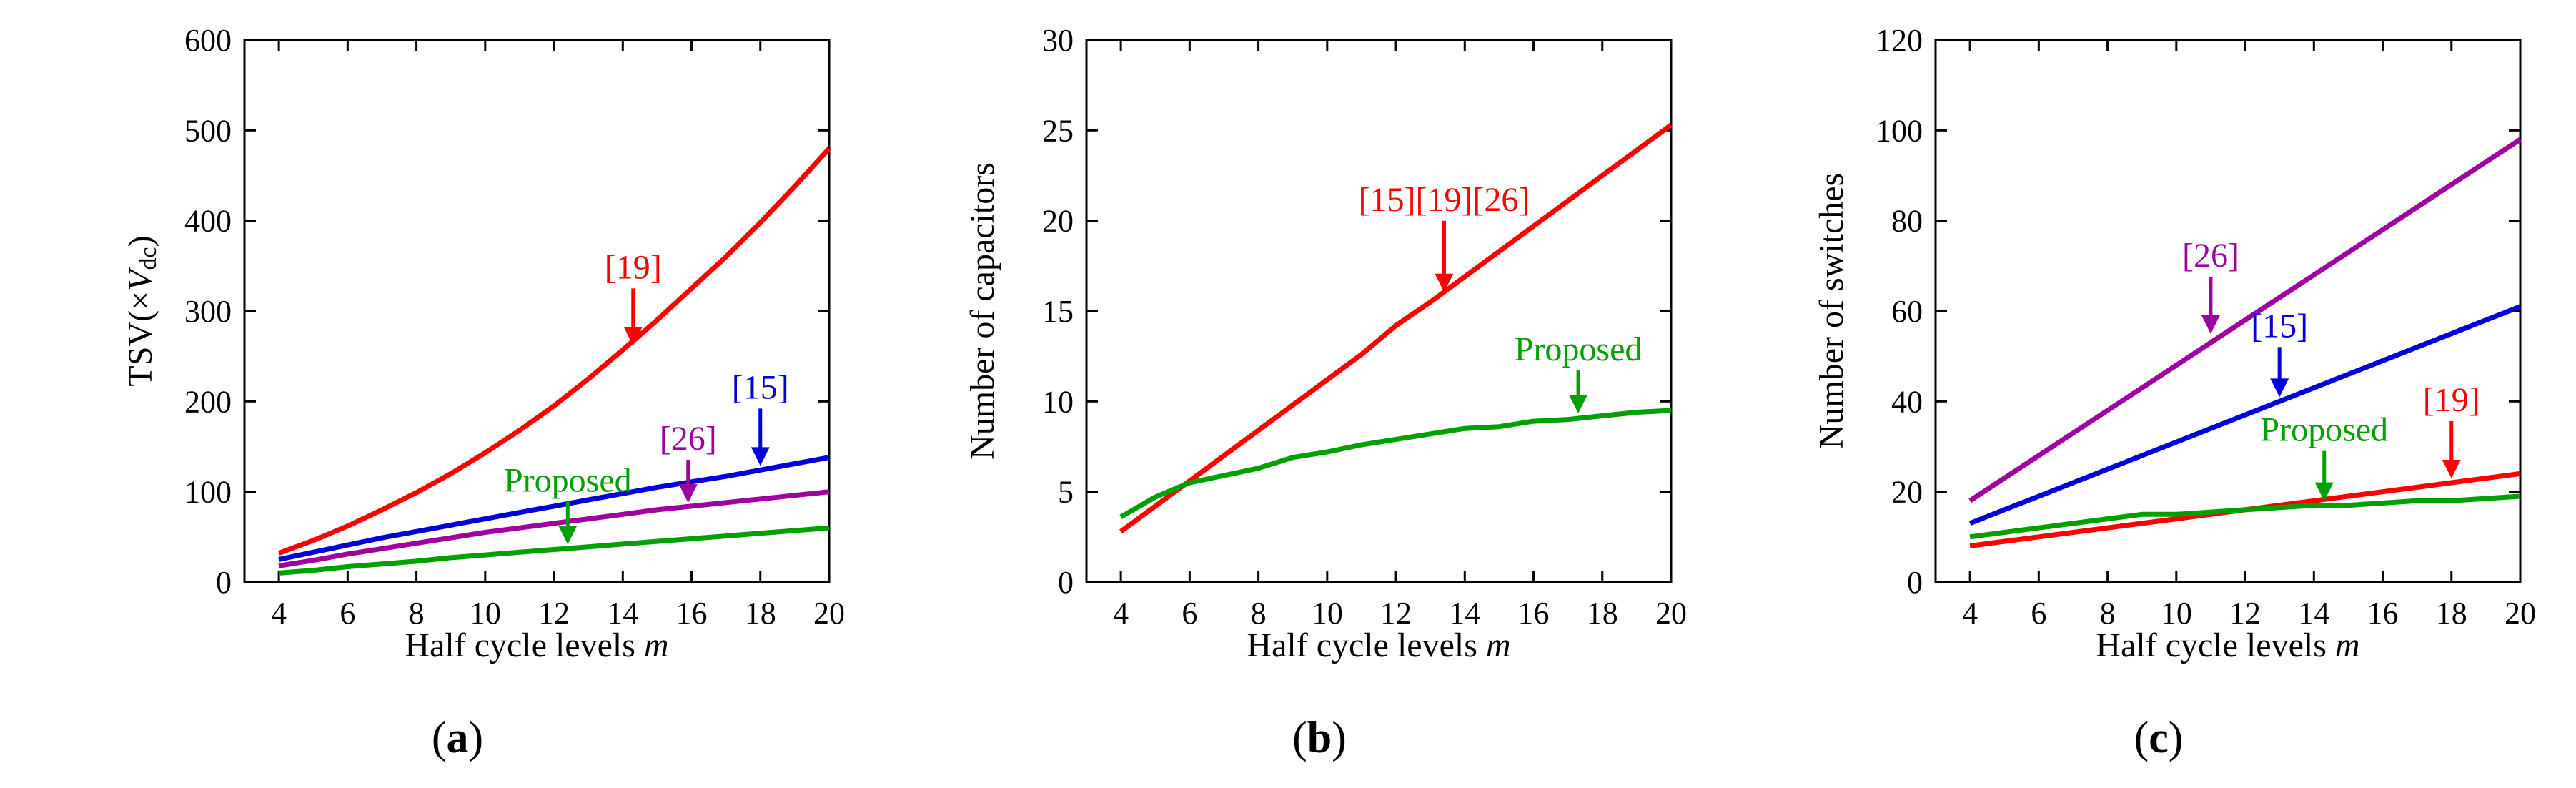 The height and width of the screenshot is (788, 2576). Describe the element at coordinates (1320, 738) in the screenshot. I see `panel-caption: (b)` at that location.